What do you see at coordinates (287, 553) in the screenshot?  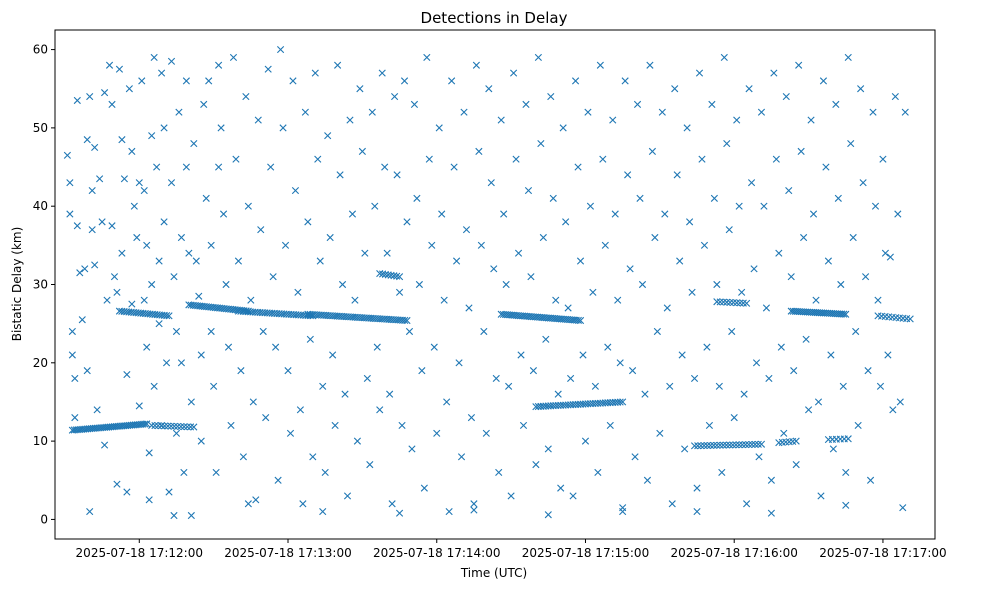 I see `x-tick-label: 2025-07-18 17:13:00` at bounding box center [287, 553].